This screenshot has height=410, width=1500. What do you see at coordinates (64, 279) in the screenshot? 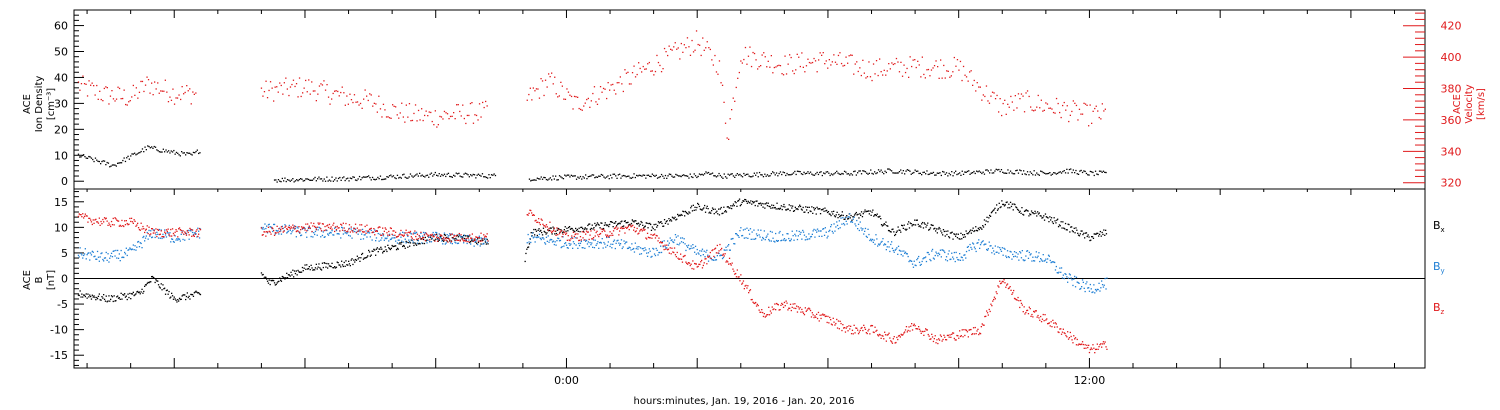
I see `b-tick-label: 0` at bounding box center [64, 279].